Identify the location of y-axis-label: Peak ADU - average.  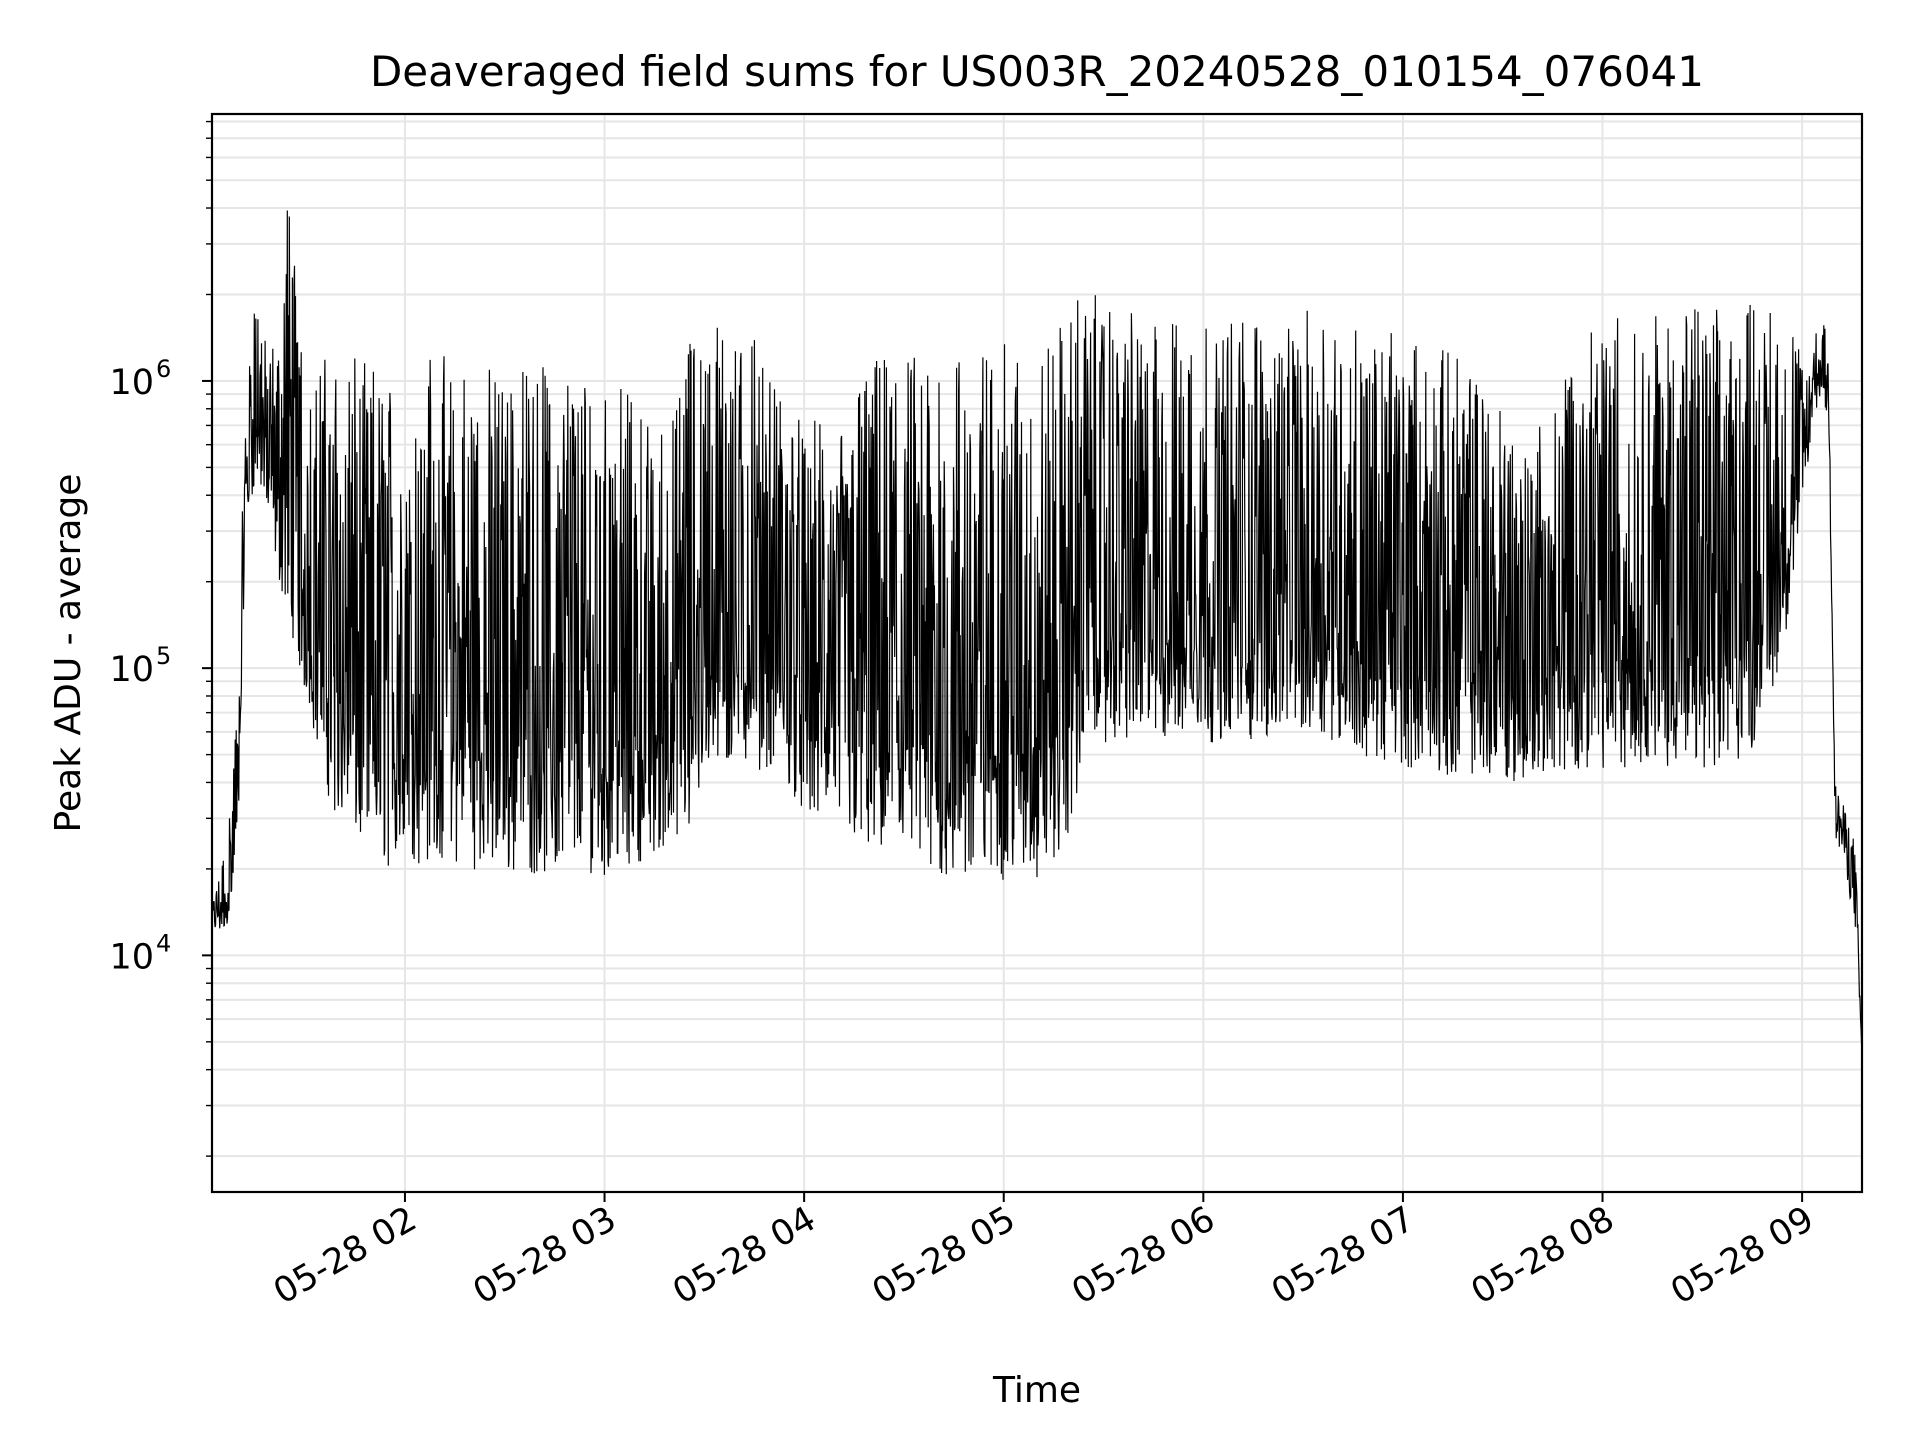
(68, 653).